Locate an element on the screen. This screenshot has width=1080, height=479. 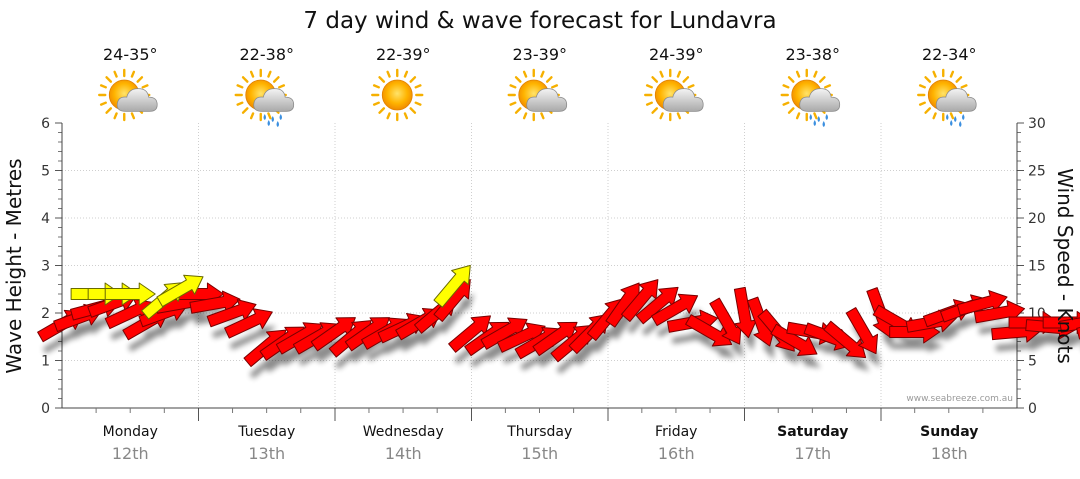
date-label: 12th is located at coordinates (130, 453).